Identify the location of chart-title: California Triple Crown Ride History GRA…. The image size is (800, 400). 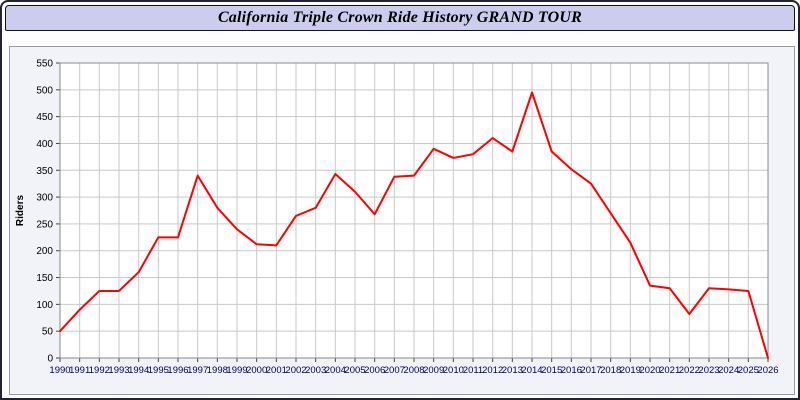
(400, 17).